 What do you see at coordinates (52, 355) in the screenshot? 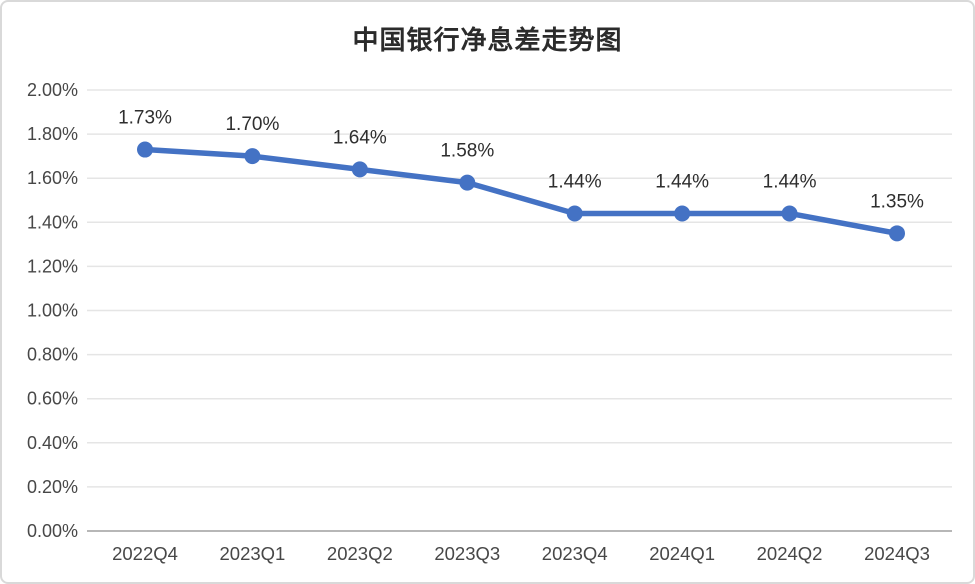
I see `y-tick-label: 0.80%` at bounding box center [52, 355].